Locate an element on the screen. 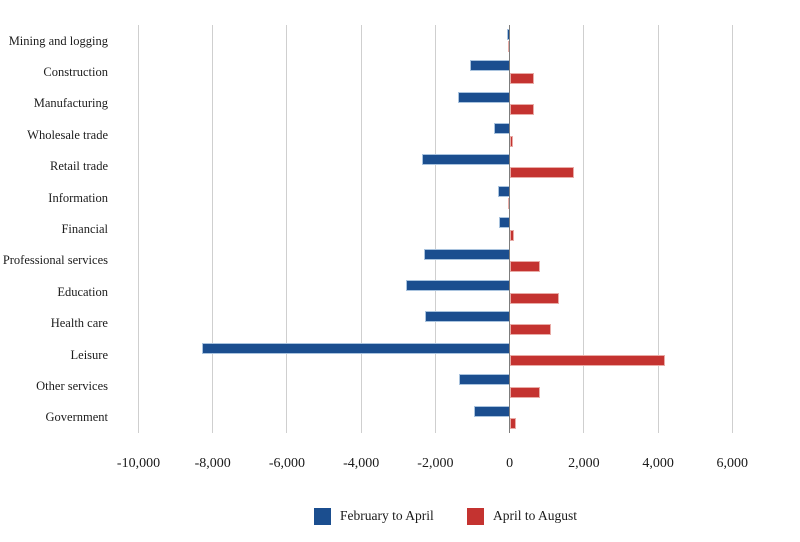 This screenshot has height=542, width=800. category-label: Manufacturing is located at coordinates (70, 103).